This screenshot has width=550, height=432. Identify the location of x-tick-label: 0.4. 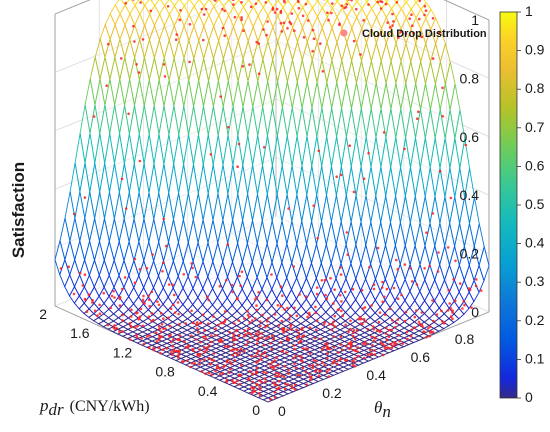
(208, 391).